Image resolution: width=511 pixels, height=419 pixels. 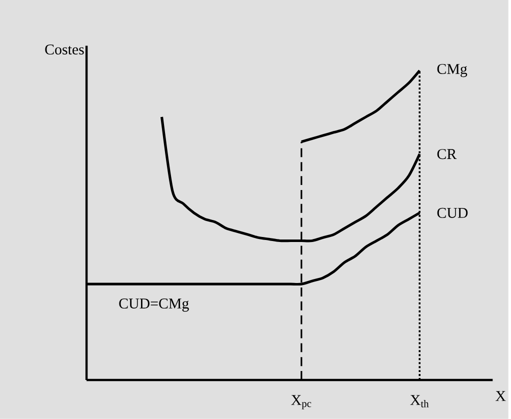 What do you see at coordinates (452, 71) in the screenshot?
I see `series-label: CMg` at bounding box center [452, 71].